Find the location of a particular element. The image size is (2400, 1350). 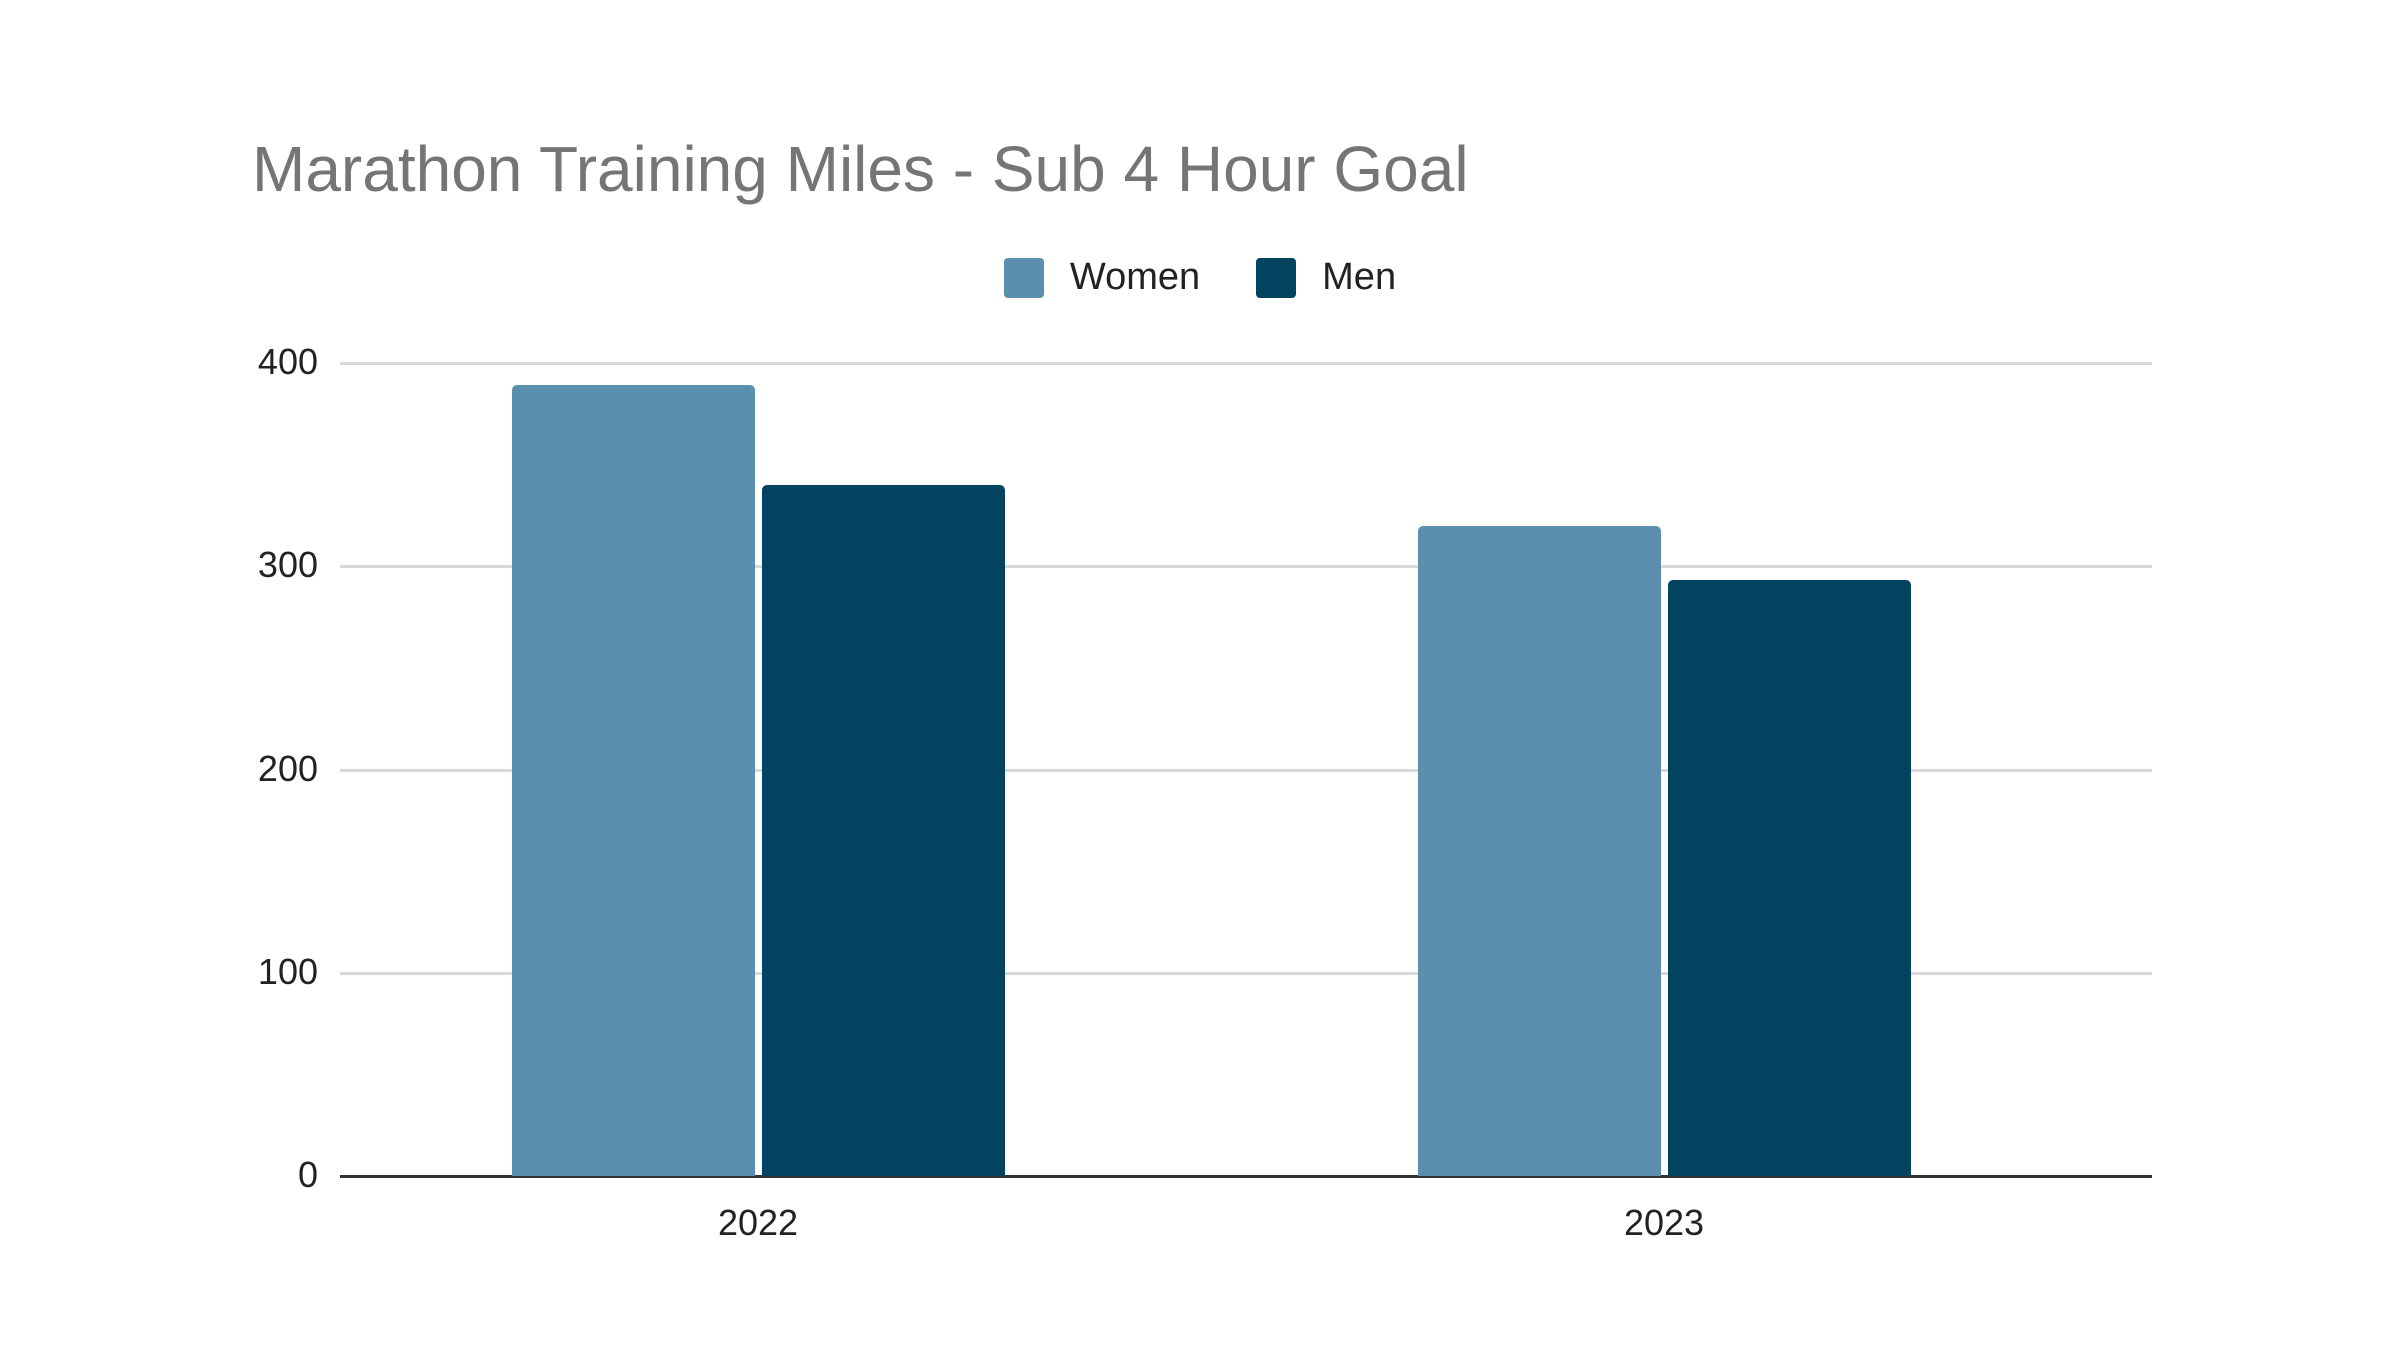

y-tick-label: 300 is located at coordinates (287, 565).